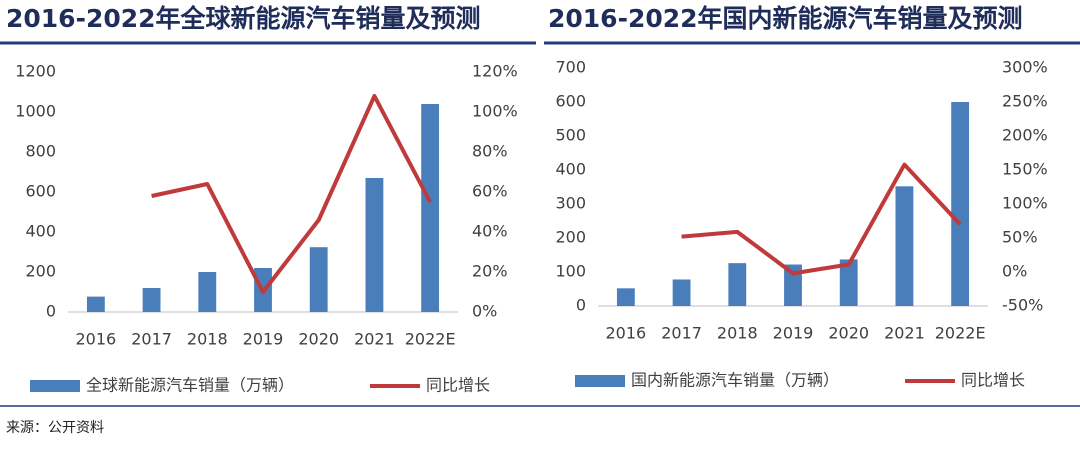  What do you see at coordinates (490, 231) in the screenshot?
I see `y2-tick-label: 40%` at bounding box center [490, 231].